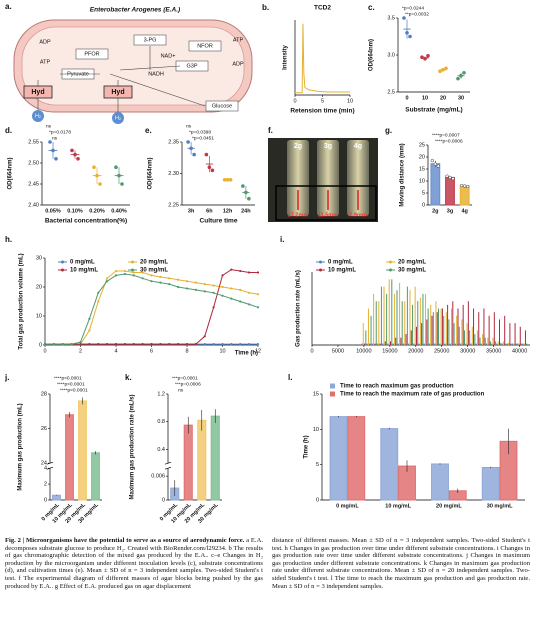 This screenshot has height=618, width=534. Describe the element at coordinates (449, 506) in the screenshot. I see `x-tick-label: 20 mg/mL` at that location.